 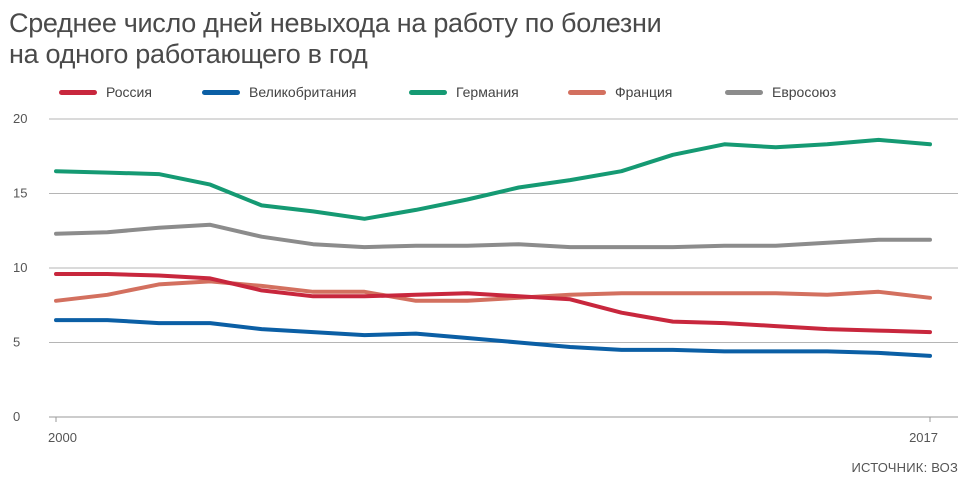 What do you see at coordinates (904, 467) in the screenshot?
I see `source-note: ИСТОЧНИК: ВОЗ` at bounding box center [904, 467].